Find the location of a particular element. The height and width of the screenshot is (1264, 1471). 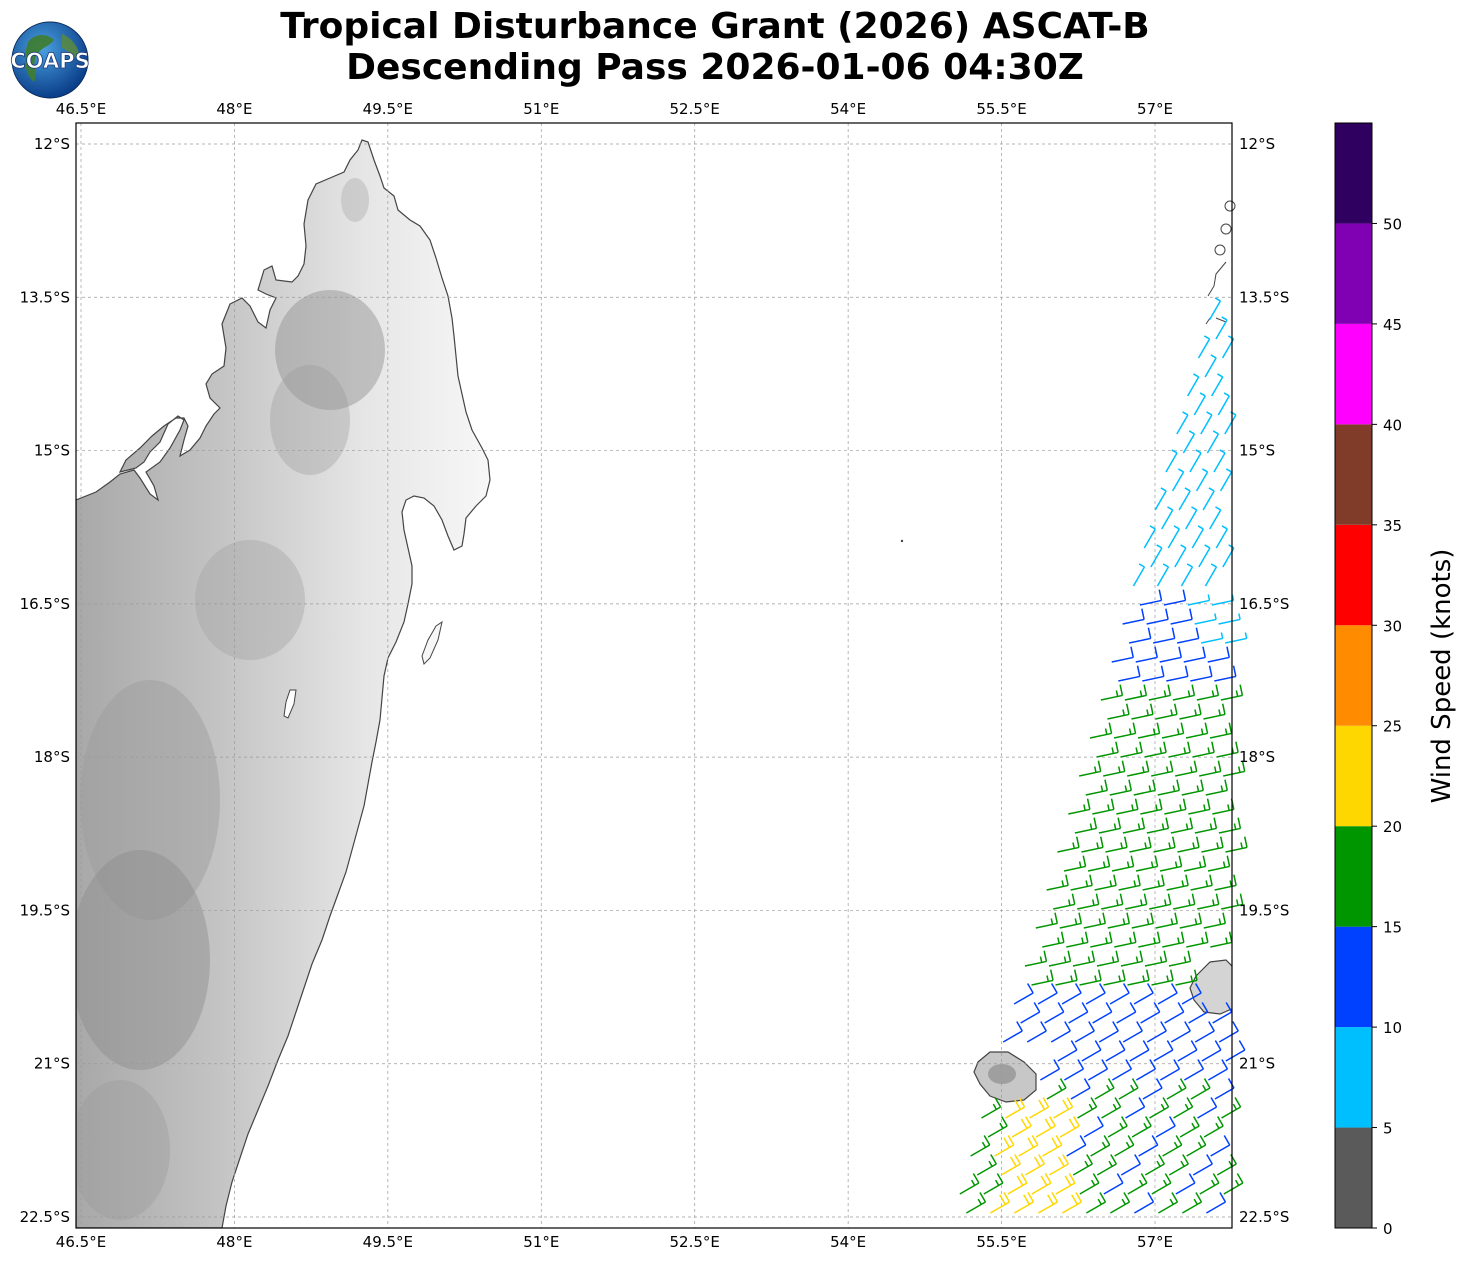

lat-tick-right: 19.5°S is located at coordinates (1264, 910).